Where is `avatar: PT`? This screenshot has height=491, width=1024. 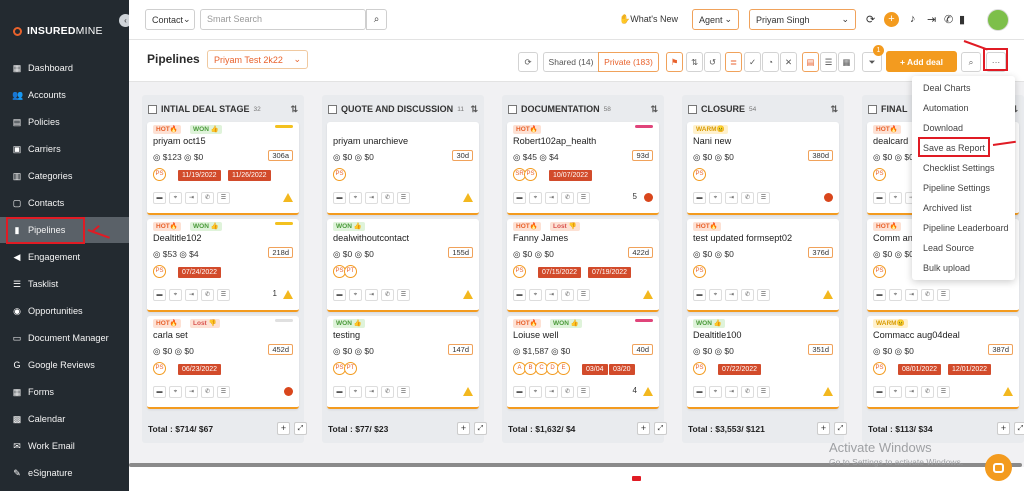 avatar: PT is located at coordinates (350, 271).